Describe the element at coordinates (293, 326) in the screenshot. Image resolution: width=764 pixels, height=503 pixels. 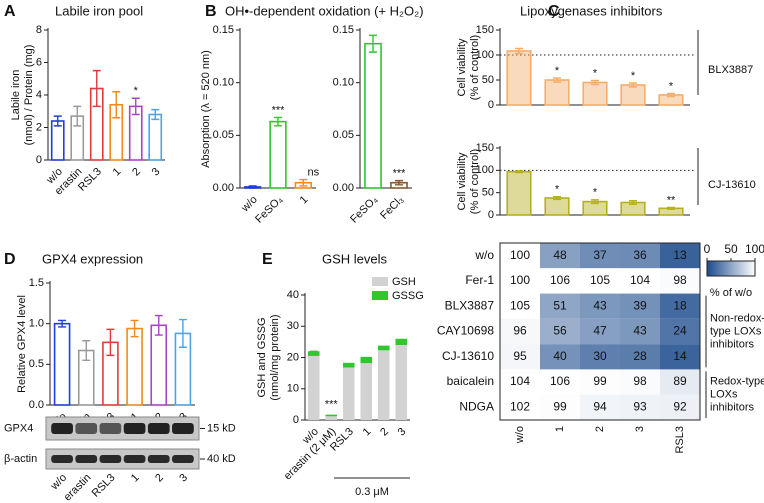
I see `y-tick-label: 30` at that location.